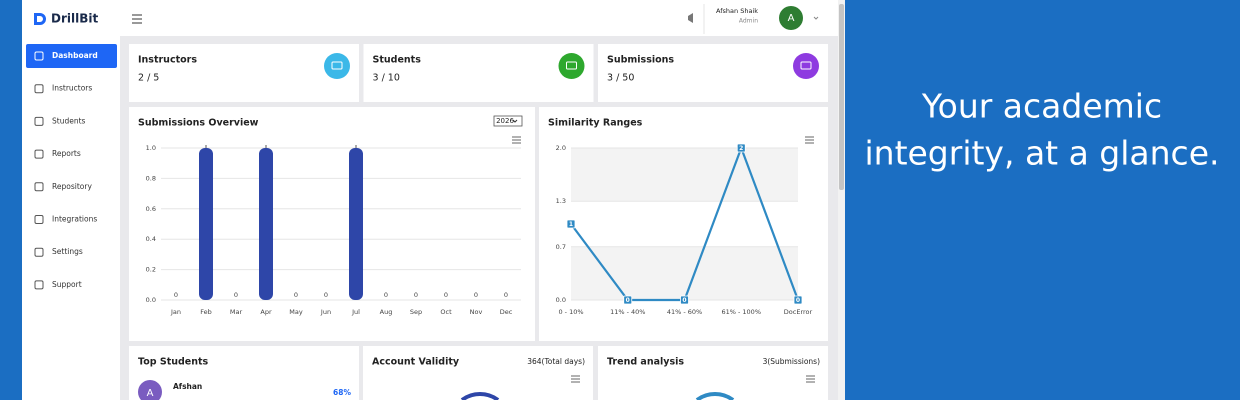  What do you see at coordinates (1041, 153) in the screenshot?
I see `tagline: integrity, at a glance.` at bounding box center [1041, 153].